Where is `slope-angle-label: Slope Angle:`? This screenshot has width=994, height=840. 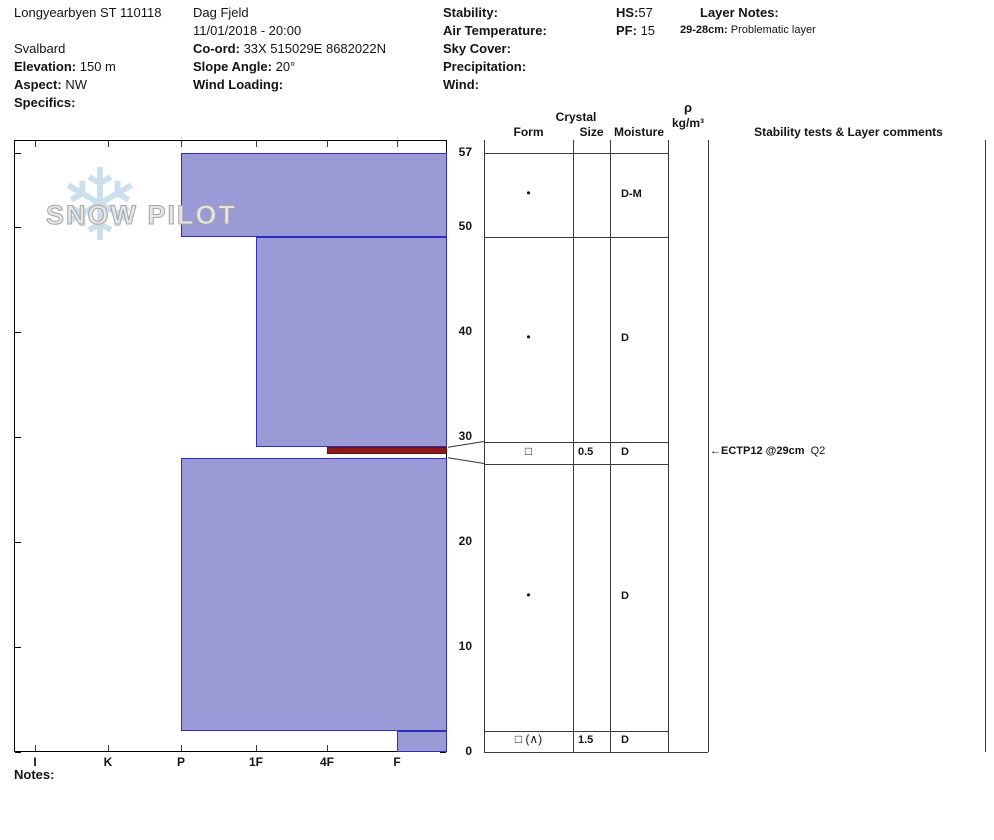
slope-angle-label: Slope Angle: is located at coordinates (232, 66).